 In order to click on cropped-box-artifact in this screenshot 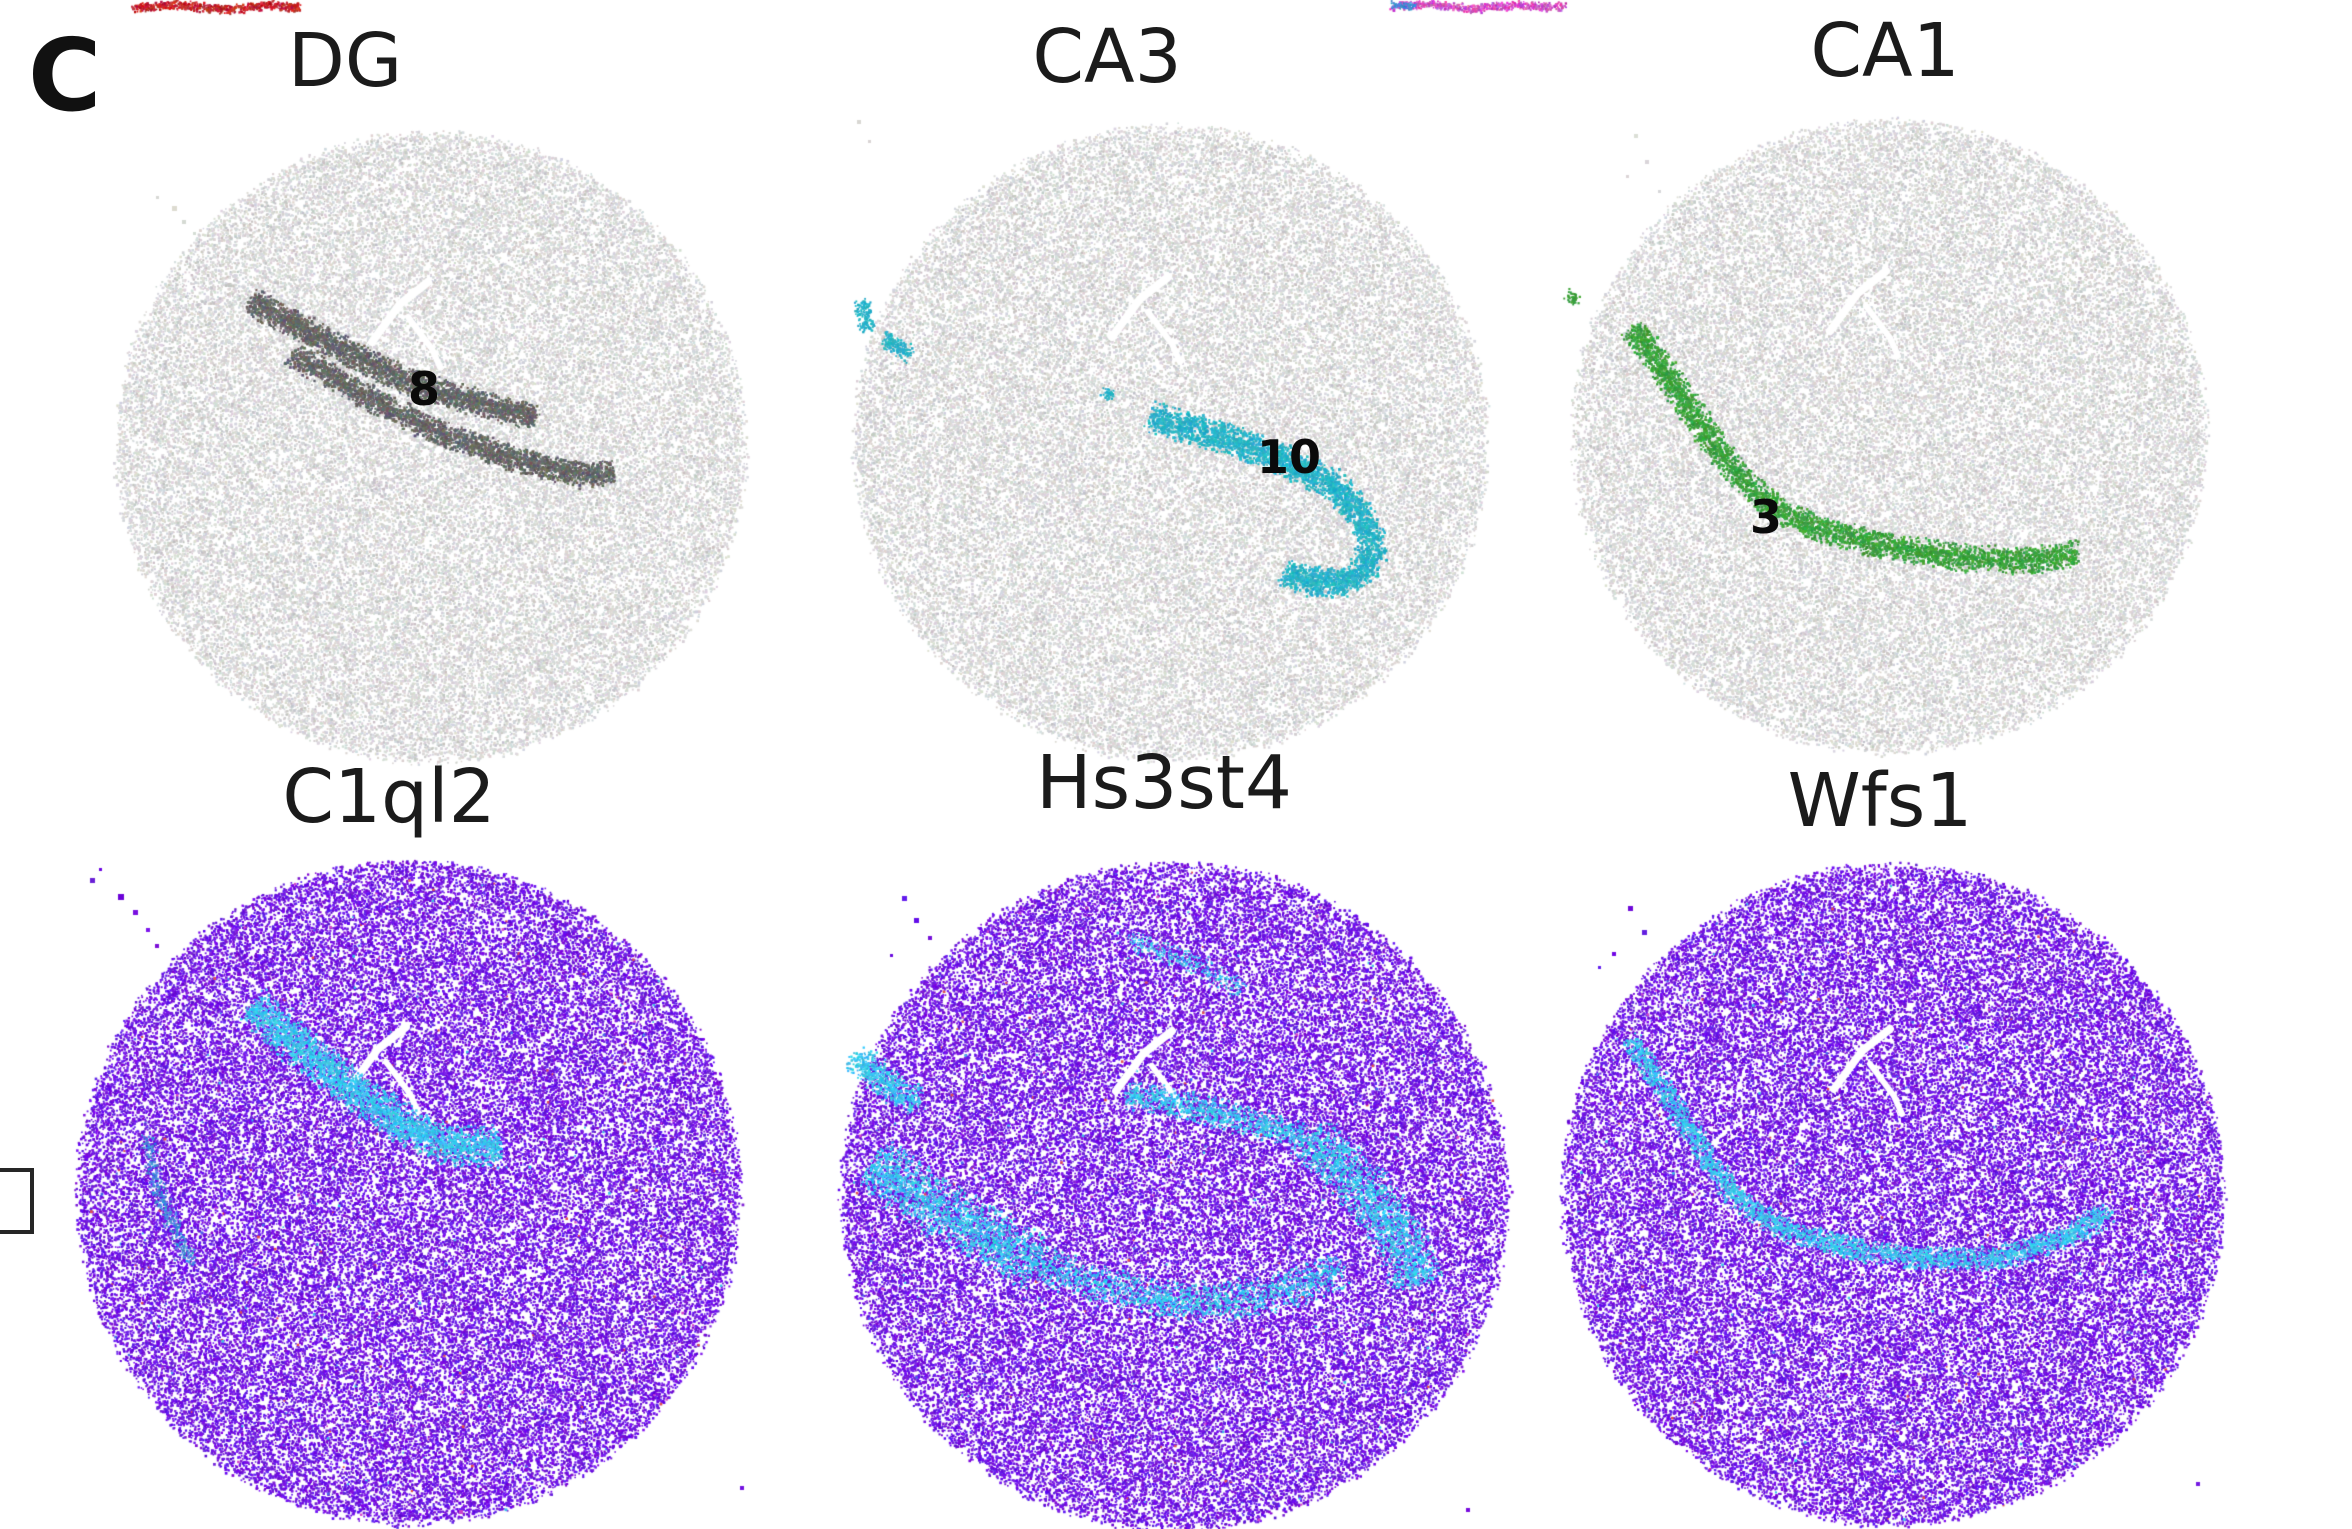, I will do `click(17, 1201)`.